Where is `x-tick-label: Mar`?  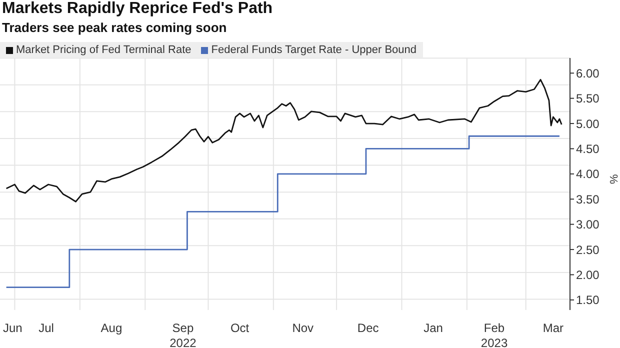 x-tick-label: Mar is located at coordinates (553, 328).